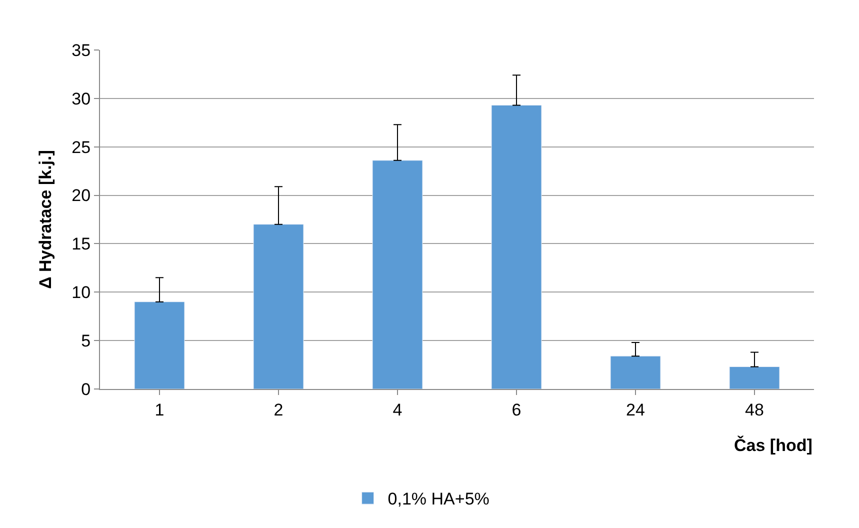 The width and height of the screenshot is (859, 528). Describe the element at coordinates (81, 50) in the screenshot. I see `y-tick-label: 35` at that location.